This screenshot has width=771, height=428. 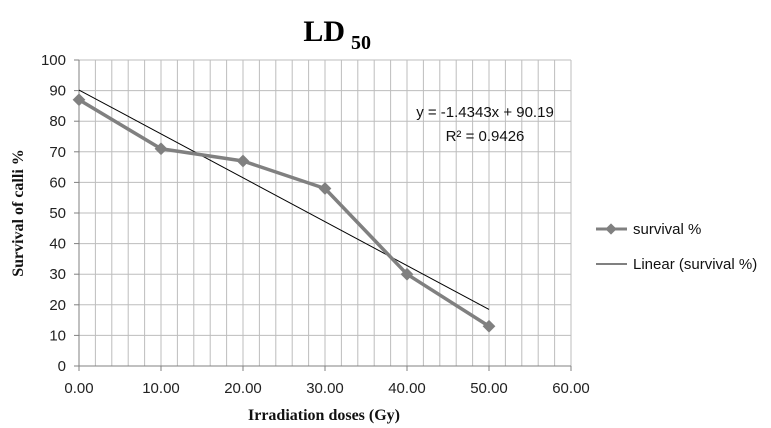 What do you see at coordinates (611, 229) in the screenshot?
I see `legend-series-marker` at bounding box center [611, 229].